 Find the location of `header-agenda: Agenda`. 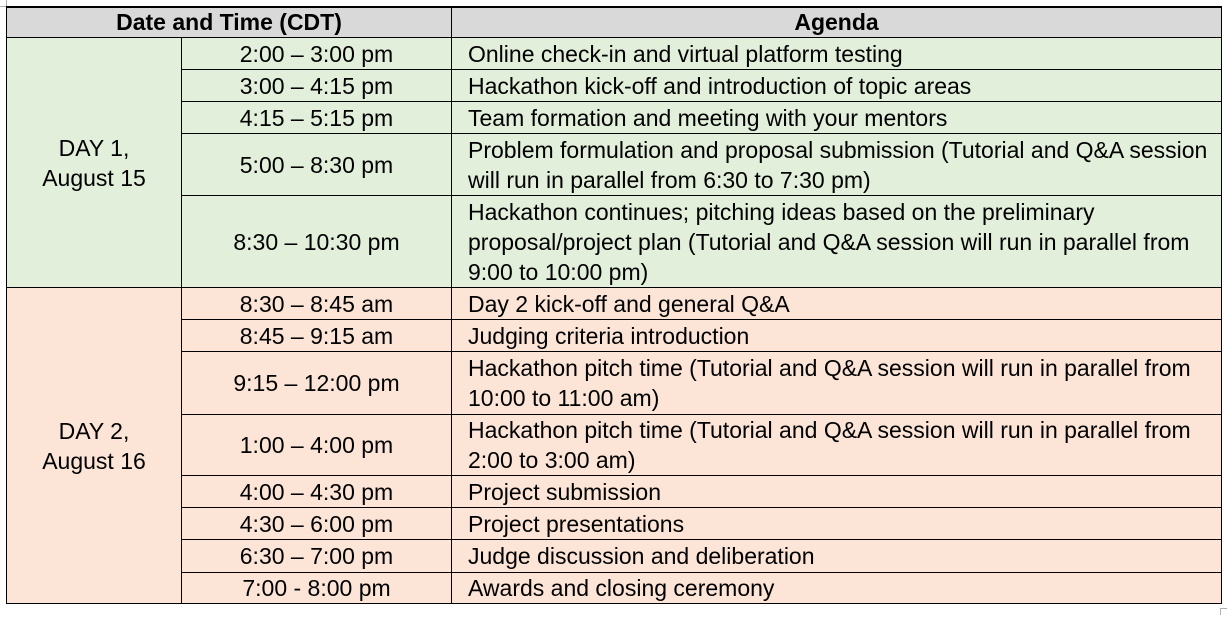

header-agenda: Agenda is located at coordinates (836, 22).